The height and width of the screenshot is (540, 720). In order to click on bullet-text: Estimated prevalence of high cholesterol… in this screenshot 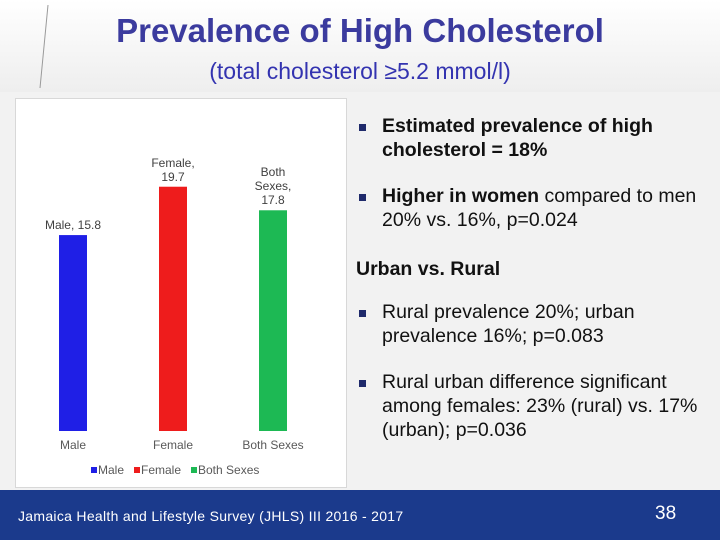, I will do `click(544, 138)`.